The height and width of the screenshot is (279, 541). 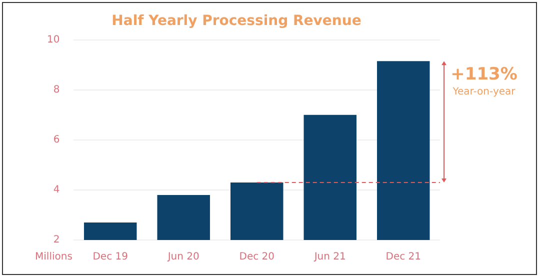 What do you see at coordinates (237, 21) in the screenshot?
I see `chart-title: Half Yearly Processing Revenue` at bounding box center [237, 21].